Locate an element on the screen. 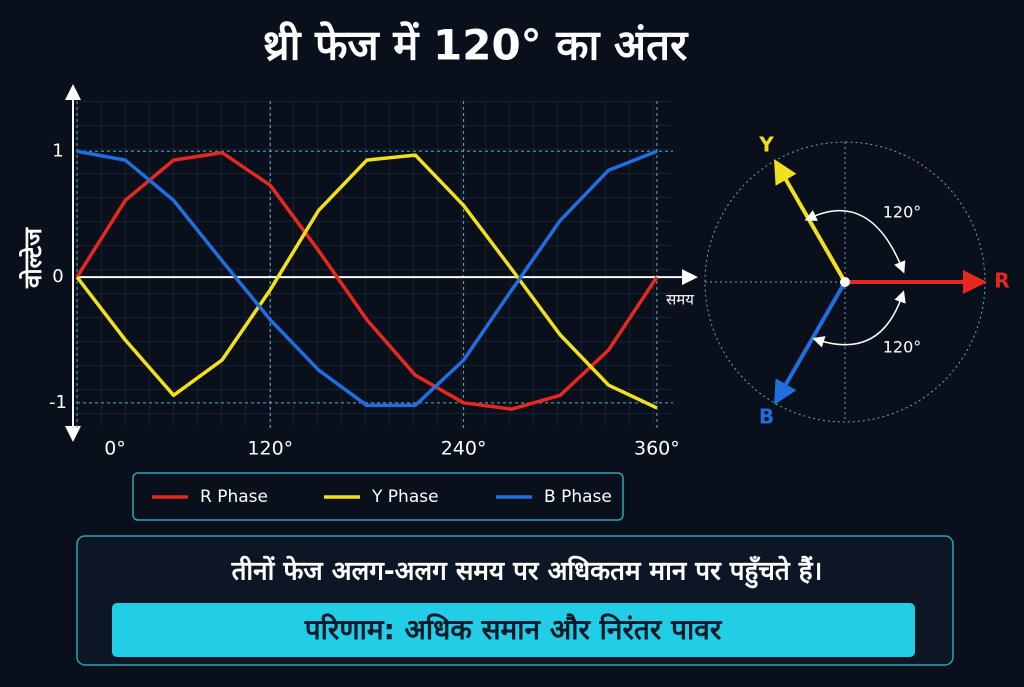  y-tick-label: -1 is located at coordinates (58, 402).